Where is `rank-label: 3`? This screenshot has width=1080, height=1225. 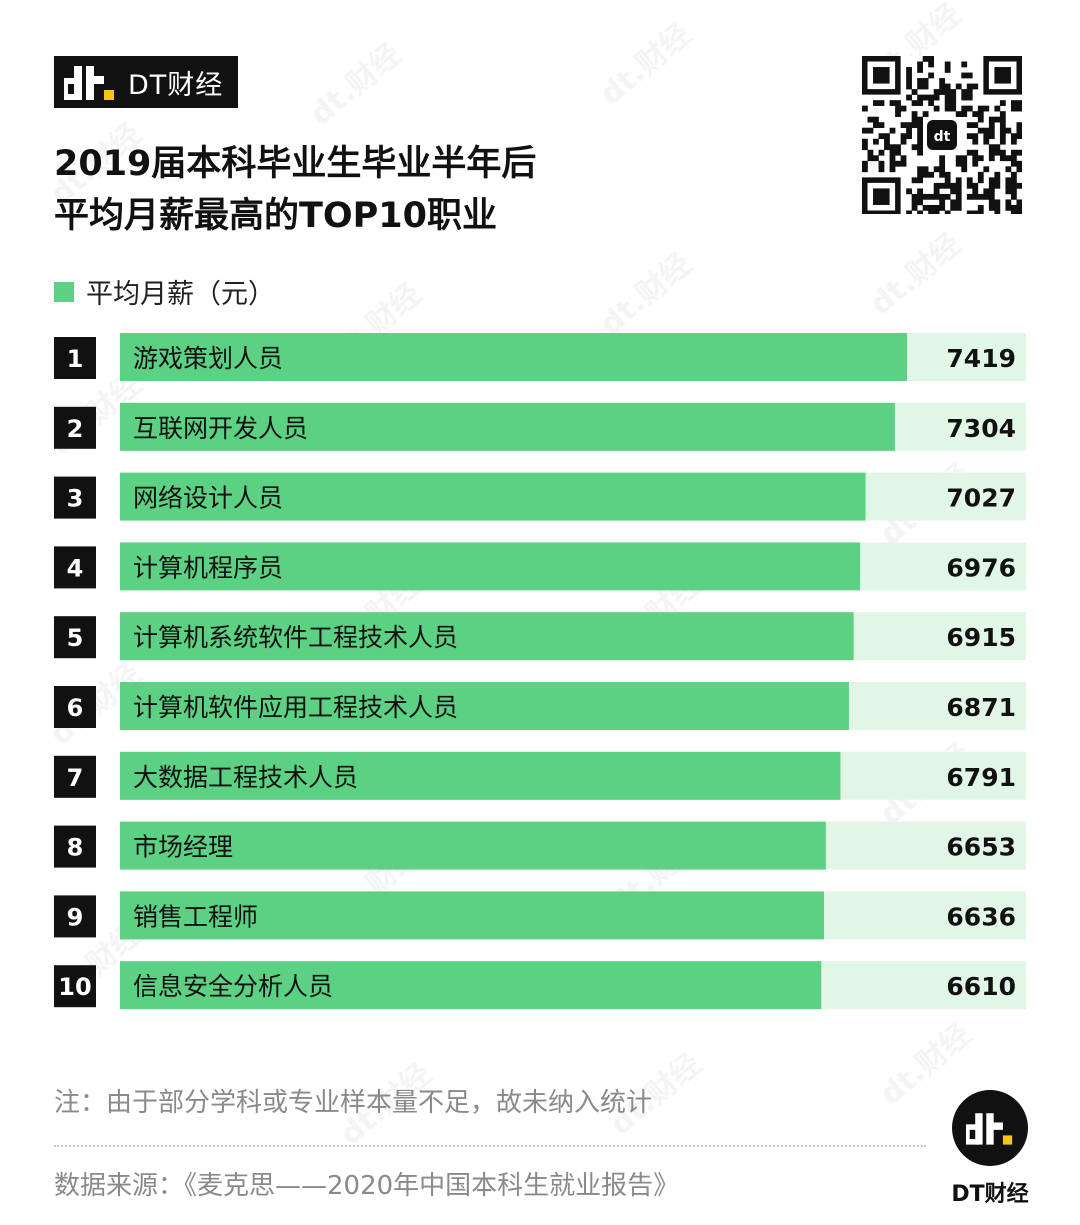
rank-label: 3 is located at coordinates (75, 499).